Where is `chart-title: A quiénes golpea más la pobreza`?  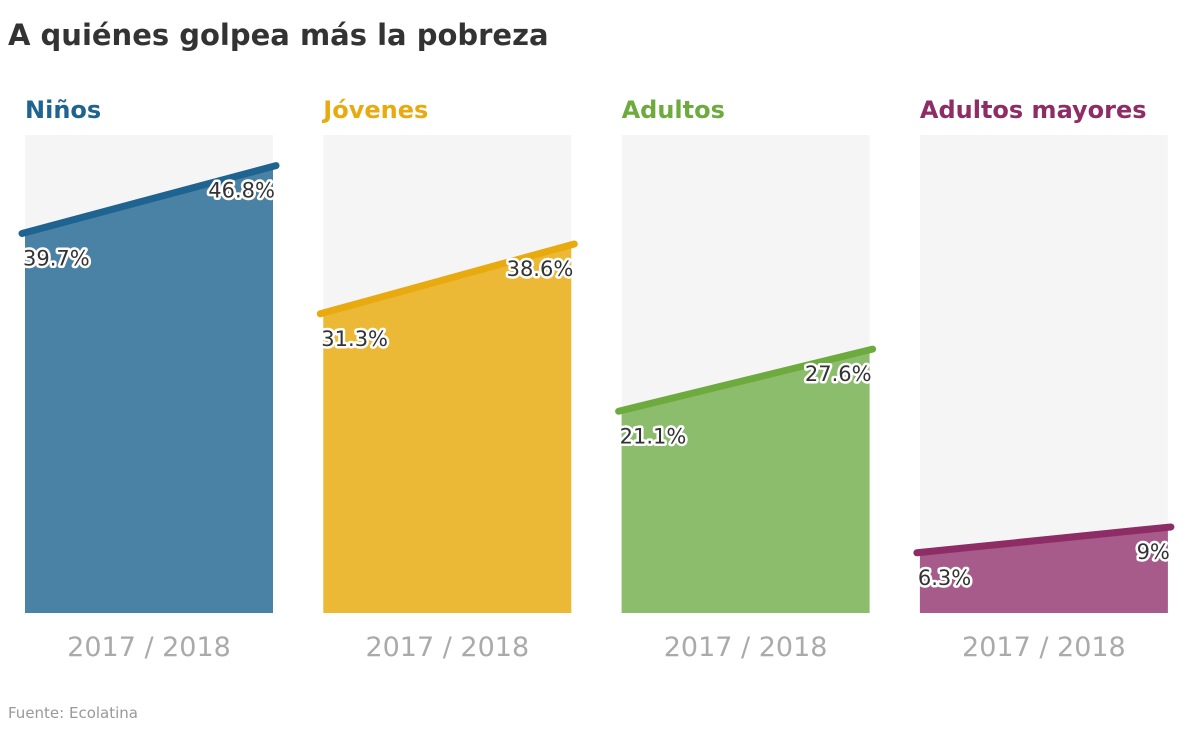
chart-title: A quiénes golpea más la pobreza is located at coordinates (278, 35).